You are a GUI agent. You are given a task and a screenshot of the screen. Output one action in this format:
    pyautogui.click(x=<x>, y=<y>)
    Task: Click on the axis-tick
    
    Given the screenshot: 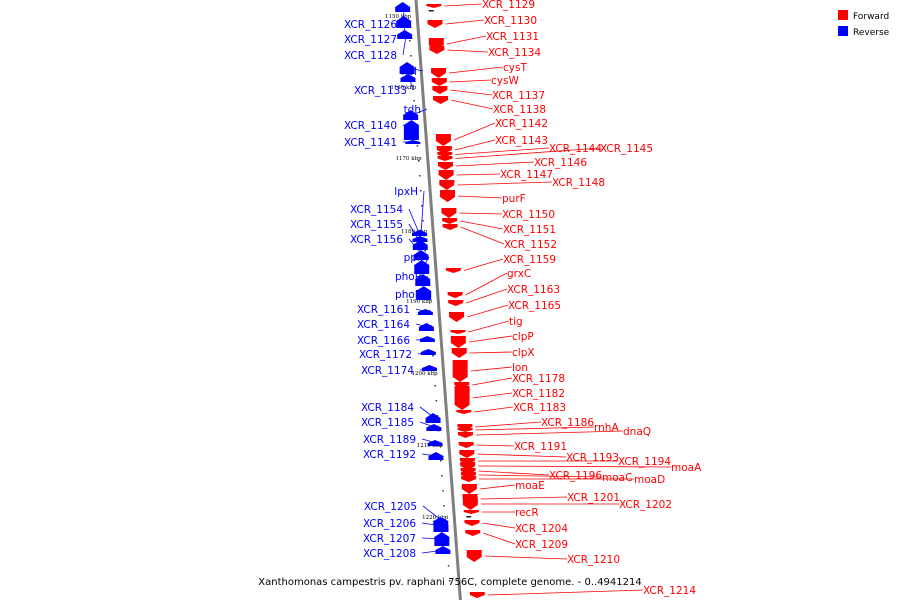 What is the action you would take?
    pyautogui.click(x=431, y=11)
    